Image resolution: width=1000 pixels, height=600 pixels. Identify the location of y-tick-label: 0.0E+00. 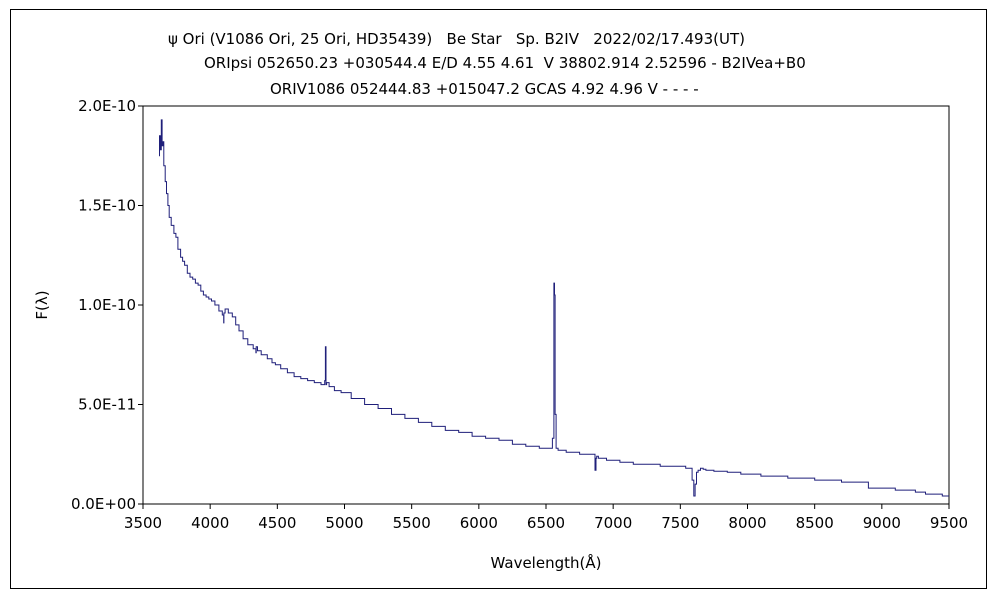
(103, 504).